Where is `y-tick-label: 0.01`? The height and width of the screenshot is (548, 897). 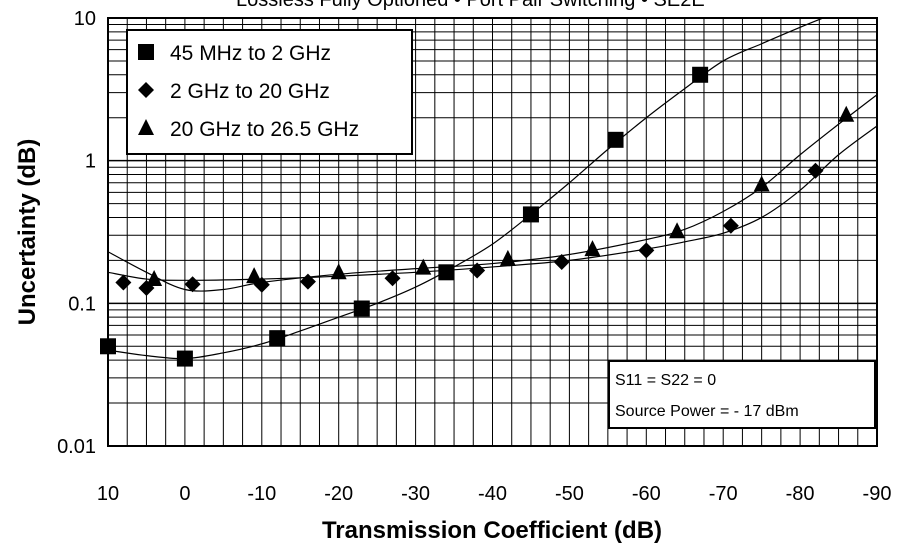 y-tick-label: 0.01 is located at coordinates (76, 447).